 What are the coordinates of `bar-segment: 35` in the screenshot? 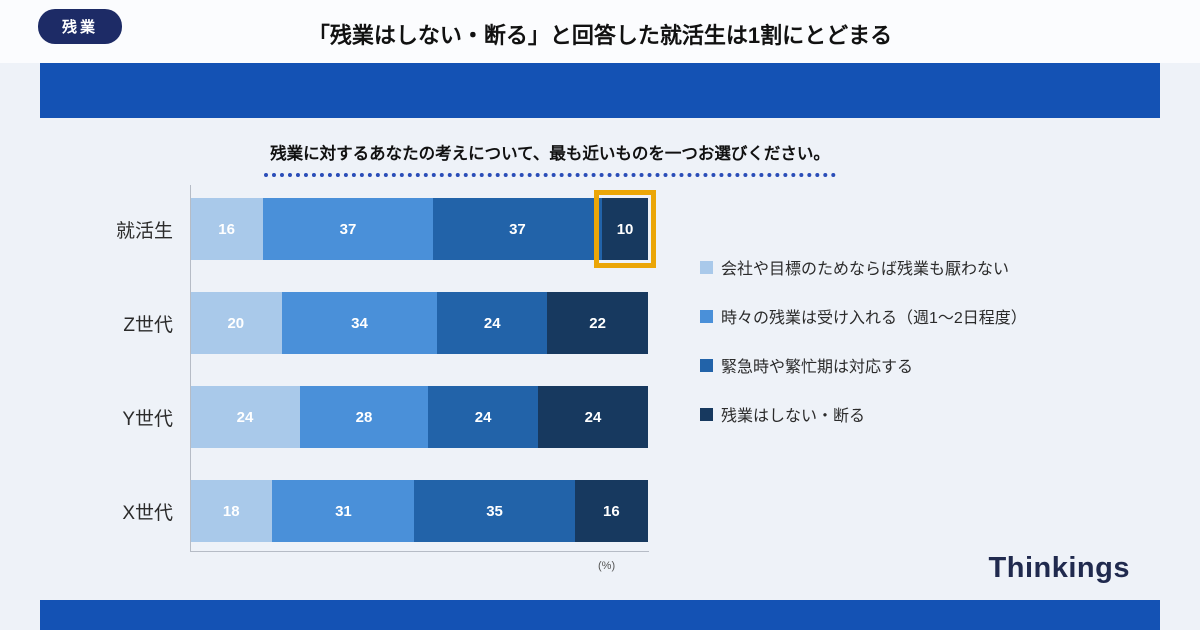 It's located at (494, 511).